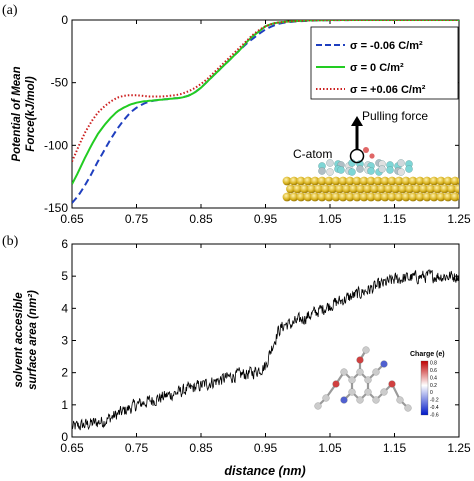 The height and width of the screenshot is (481, 474). I want to click on legend: σ = -0.06 C/m² σ = 0 C/m² σ = +0.06 C/m², so click(384, 63).